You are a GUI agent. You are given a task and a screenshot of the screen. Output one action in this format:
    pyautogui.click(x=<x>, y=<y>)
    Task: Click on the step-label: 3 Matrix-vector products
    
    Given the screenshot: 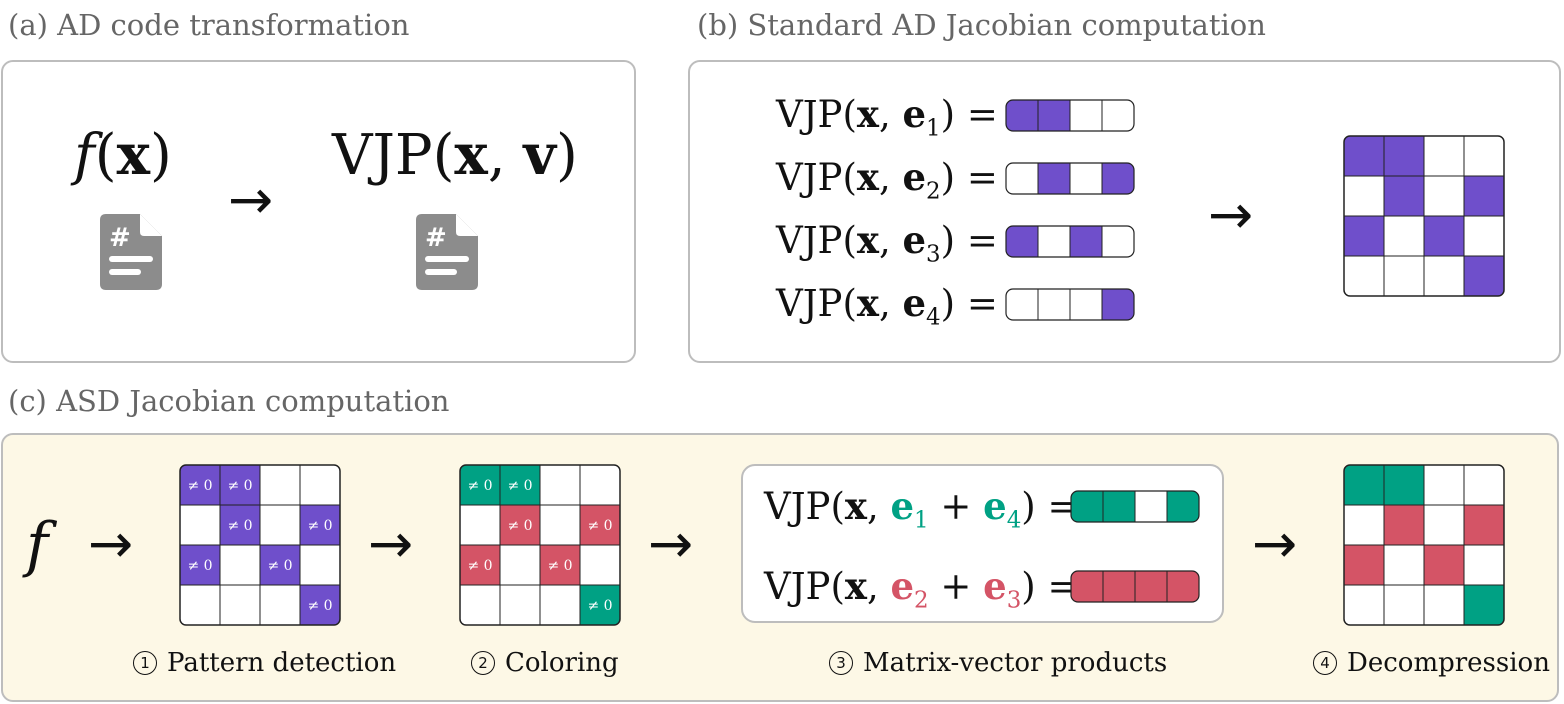 What is the action you would take?
    pyautogui.click(x=998, y=663)
    